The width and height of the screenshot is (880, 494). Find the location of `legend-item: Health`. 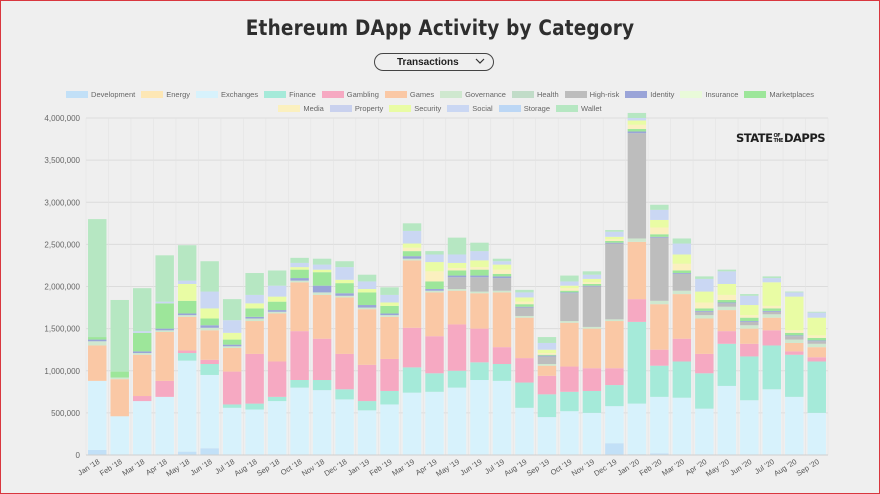

legend-item: Health is located at coordinates (535, 94).